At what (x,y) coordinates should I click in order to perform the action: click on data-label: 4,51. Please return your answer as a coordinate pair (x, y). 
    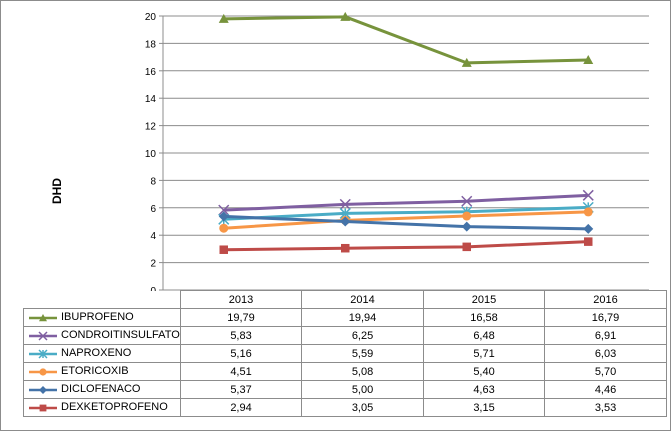
    Looking at the image, I should click on (241, 371).